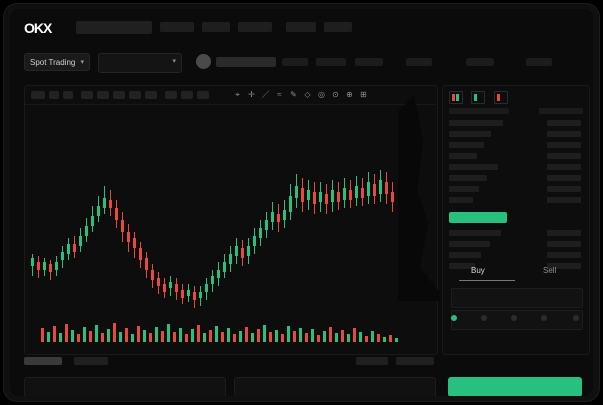 The width and height of the screenshot is (603, 405). Describe the element at coordinates (177, 27) in the screenshot. I see `nav-item-buy-crypto` at that location.